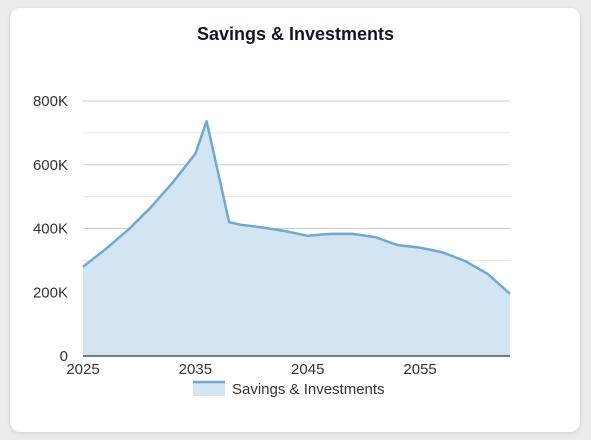  What do you see at coordinates (209, 388) in the screenshot?
I see `legend-swatch` at bounding box center [209, 388].